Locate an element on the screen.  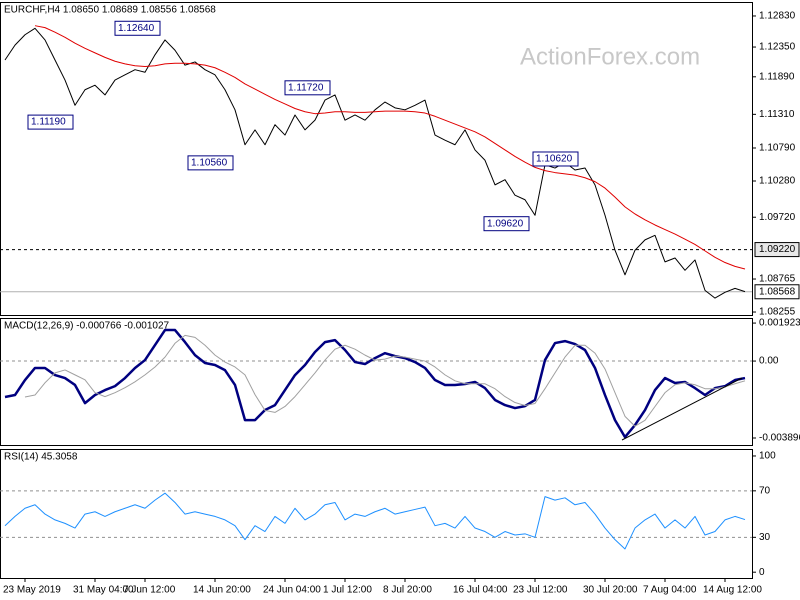
y-tick-label: 30 is located at coordinates (765, 537).